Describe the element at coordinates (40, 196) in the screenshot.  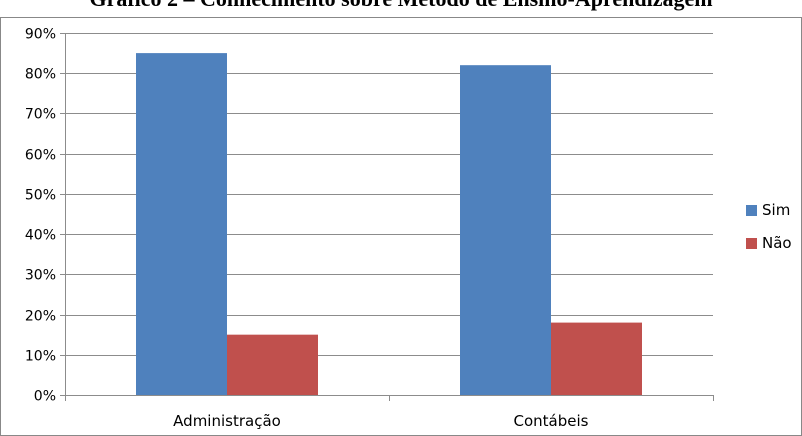
I see `y-tick-label: 50%` at that location.